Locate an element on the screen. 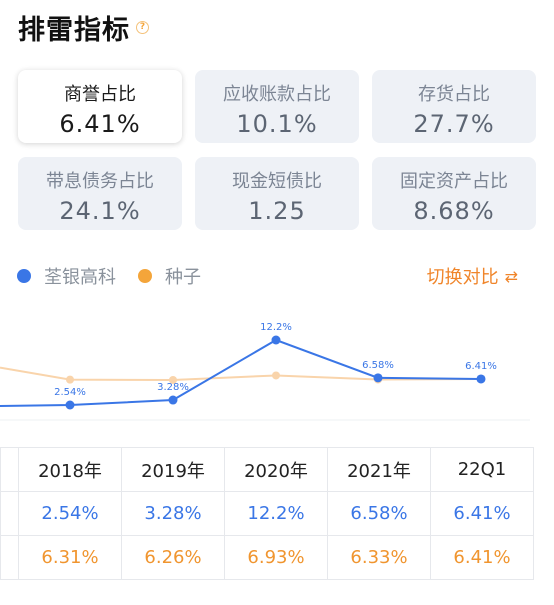  table-row-company: 2.54% 3.28% 12.2% 6.58% 6.41% is located at coordinates (267, 513).